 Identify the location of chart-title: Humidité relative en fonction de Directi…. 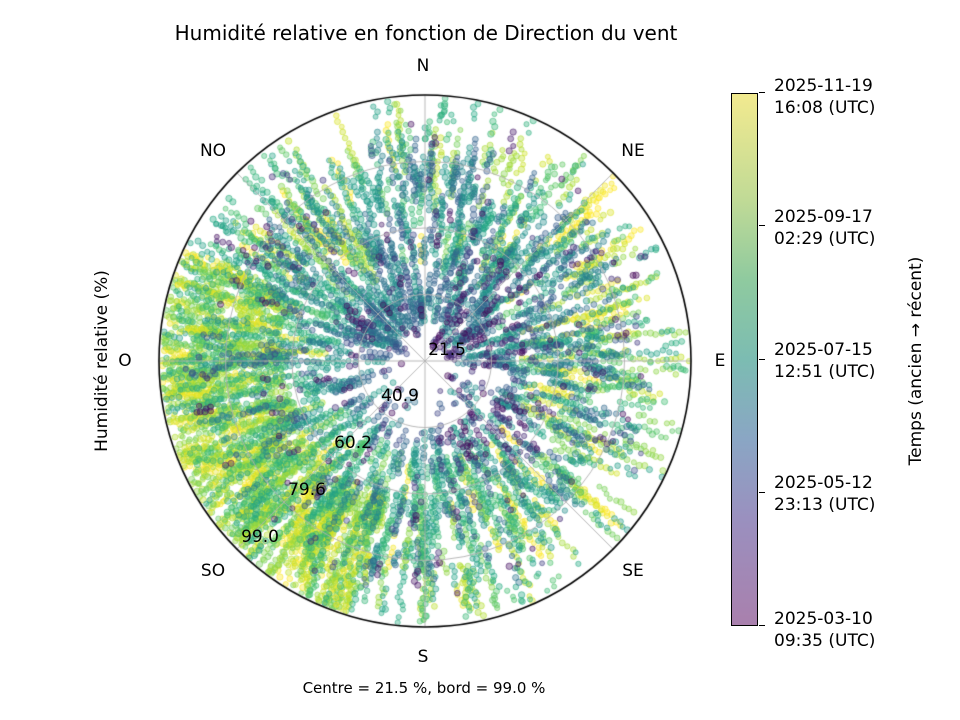
(426, 33).